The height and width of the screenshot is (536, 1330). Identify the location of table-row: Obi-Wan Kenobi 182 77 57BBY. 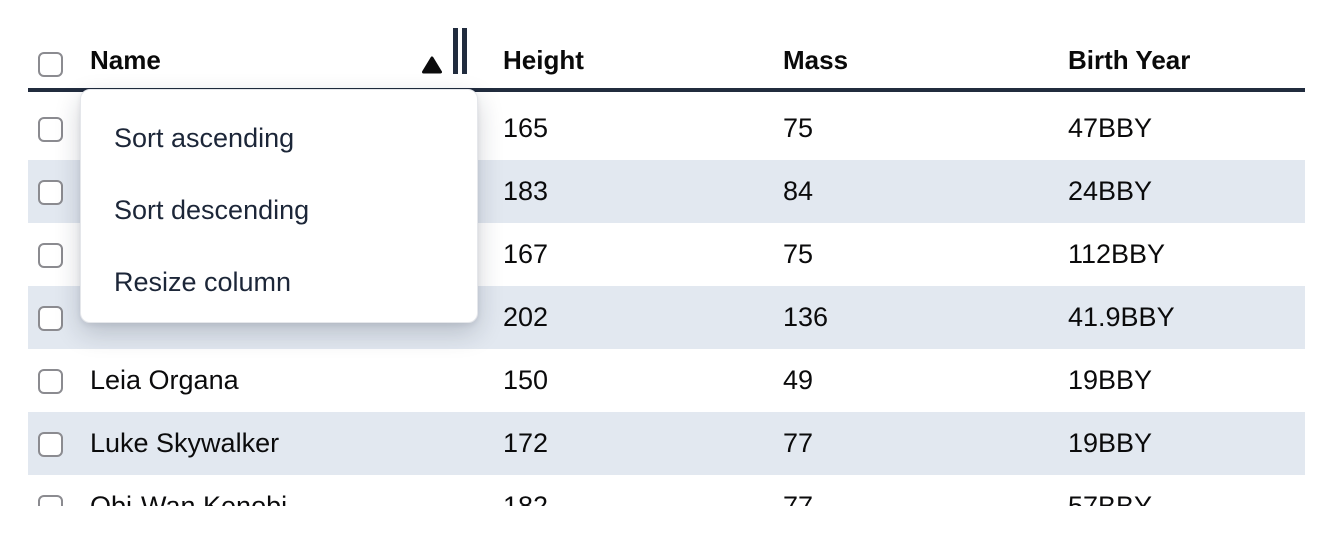
(666, 490).